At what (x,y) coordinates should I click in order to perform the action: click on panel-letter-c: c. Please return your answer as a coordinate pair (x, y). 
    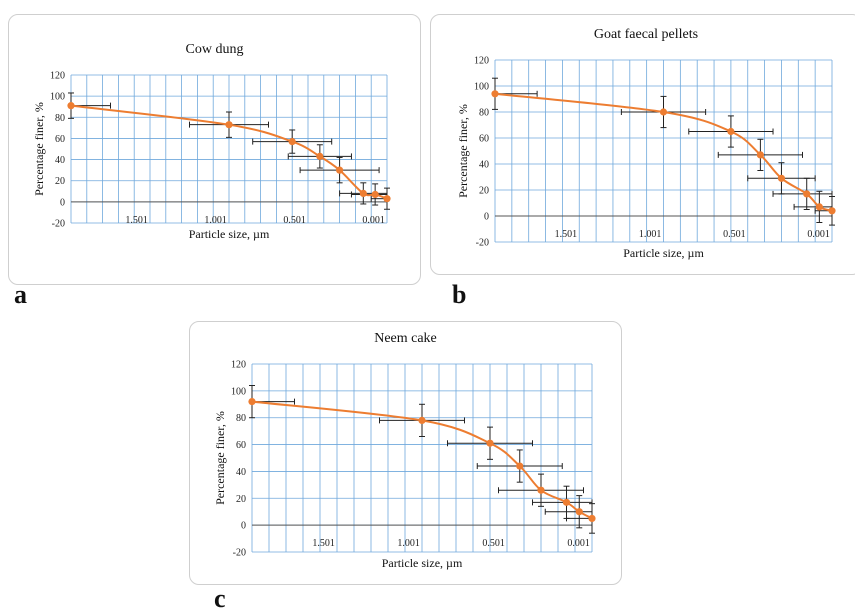
    Looking at the image, I should click on (220, 598).